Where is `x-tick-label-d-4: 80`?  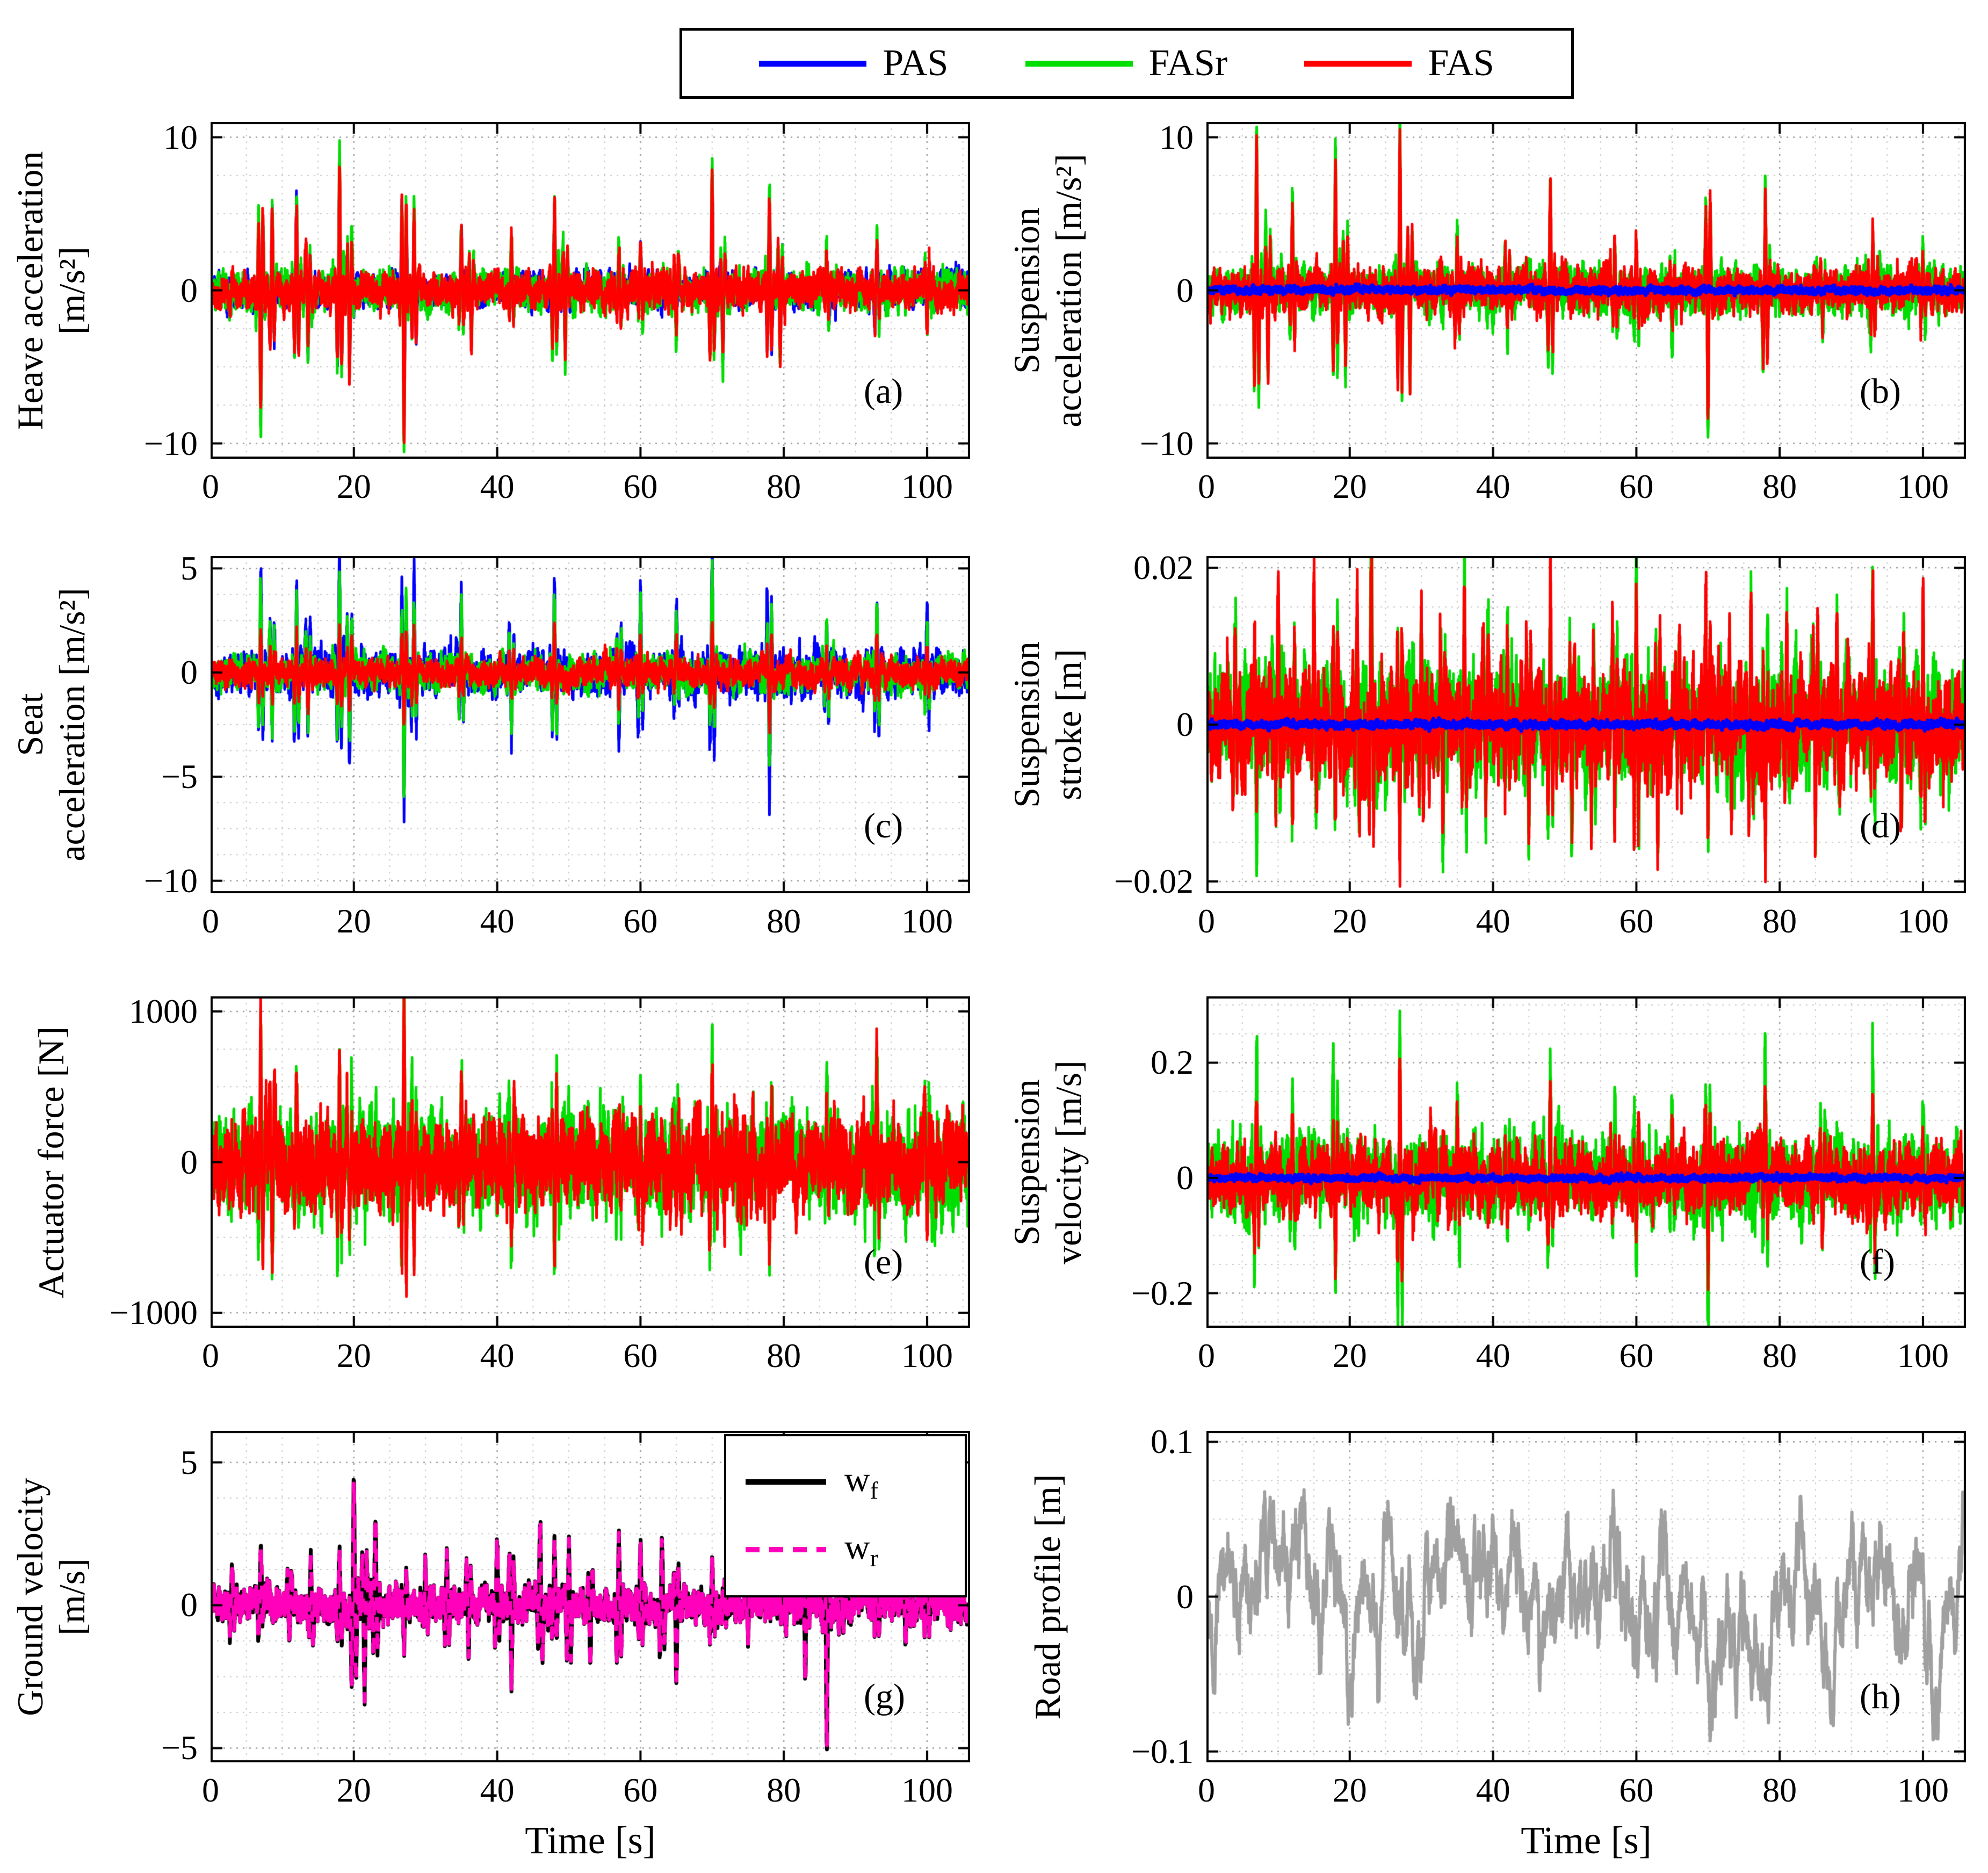 x-tick-label-d-4: 80 is located at coordinates (1779, 921).